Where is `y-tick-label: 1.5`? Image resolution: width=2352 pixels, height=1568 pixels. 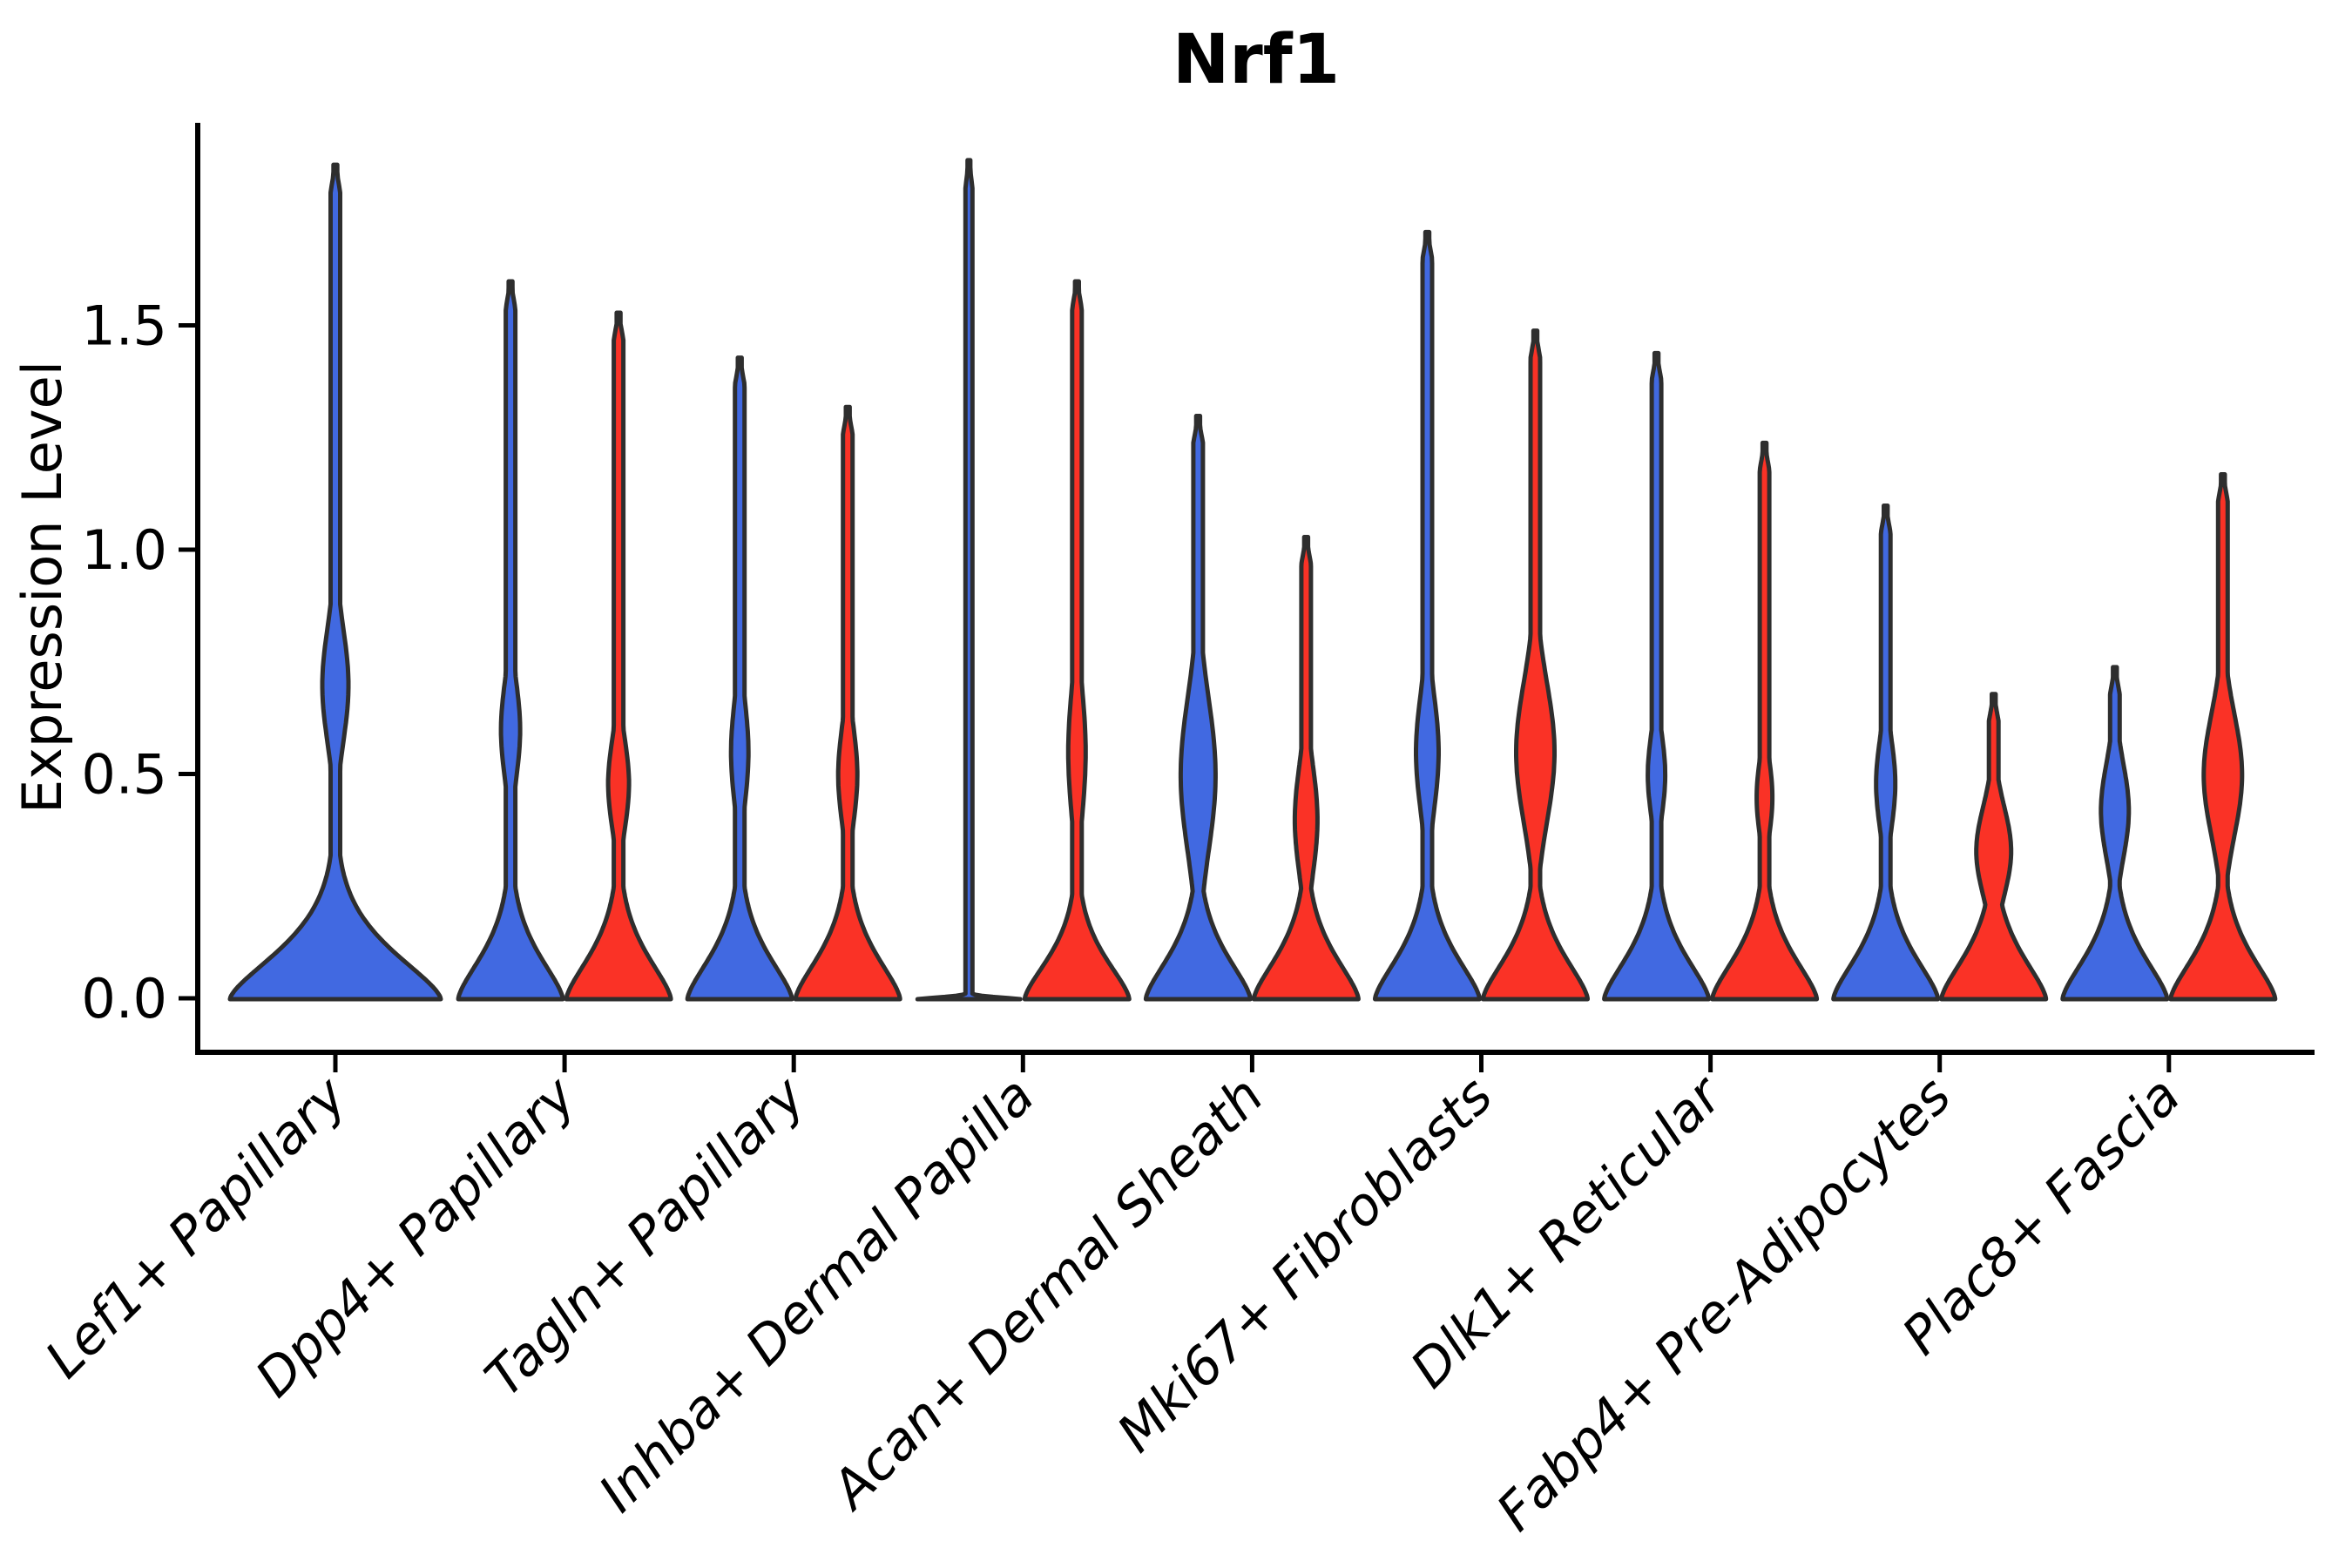
y-tick-label: 1.5 is located at coordinates (124, 326).